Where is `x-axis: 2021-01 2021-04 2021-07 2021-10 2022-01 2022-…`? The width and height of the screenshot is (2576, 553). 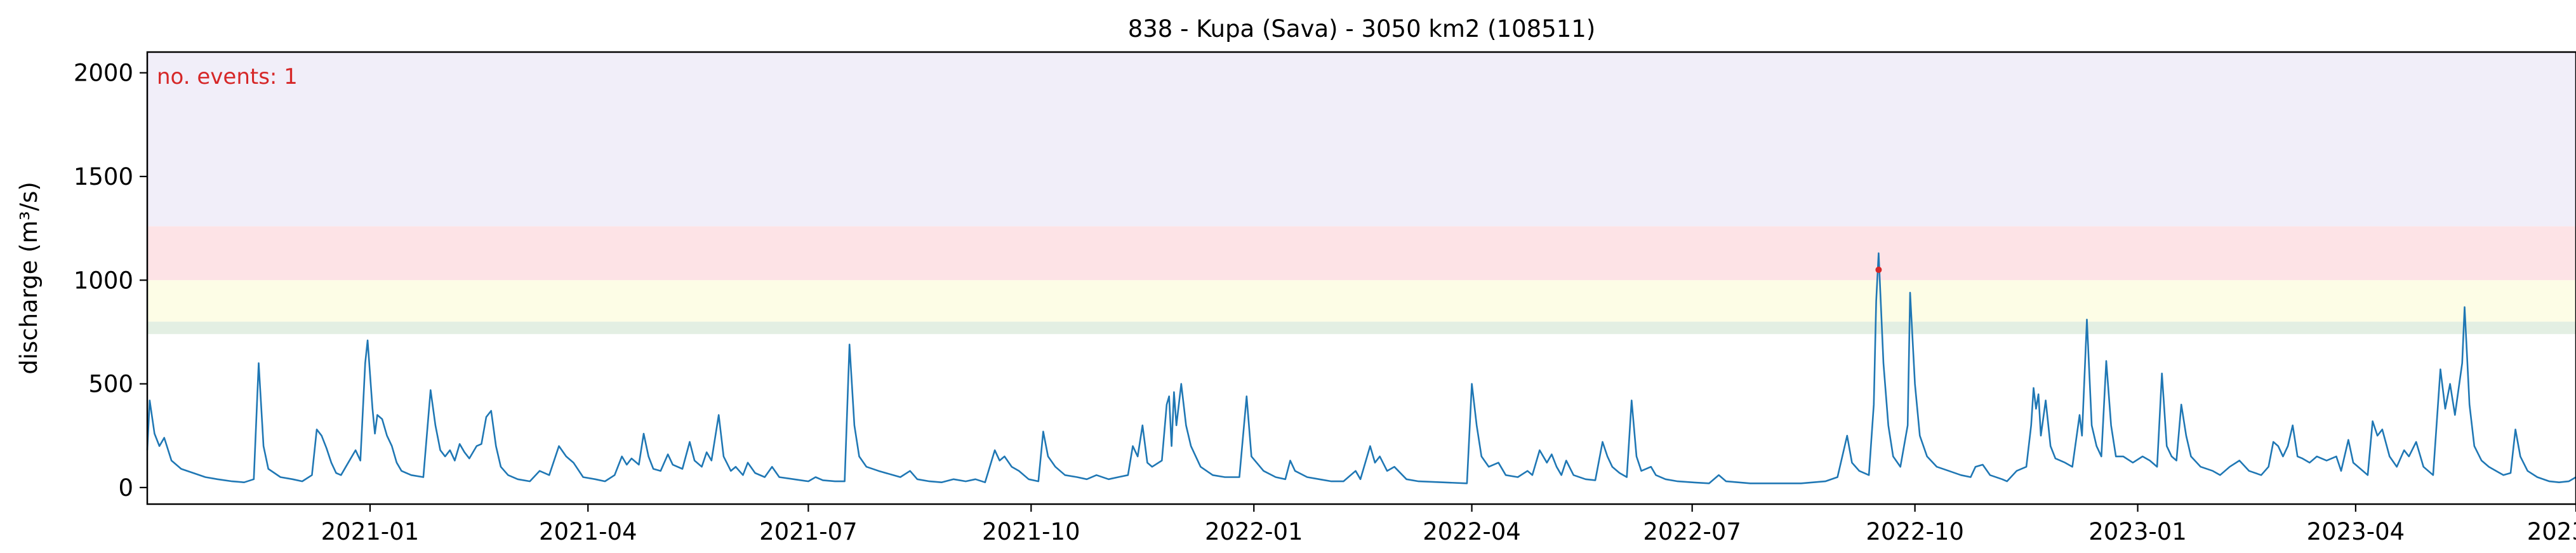 x-axis: 2021-01 2021-04 2021-07 2021-10 2022-01 2022-… is located at coordinates (1448, 524).